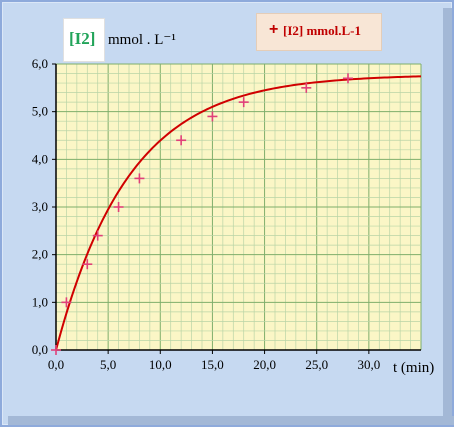 This screenshot has height=427, width=454. Describe the element at coordinates (274, 29) in the screenshot. I see `legend-marker-icon: +` at that location.